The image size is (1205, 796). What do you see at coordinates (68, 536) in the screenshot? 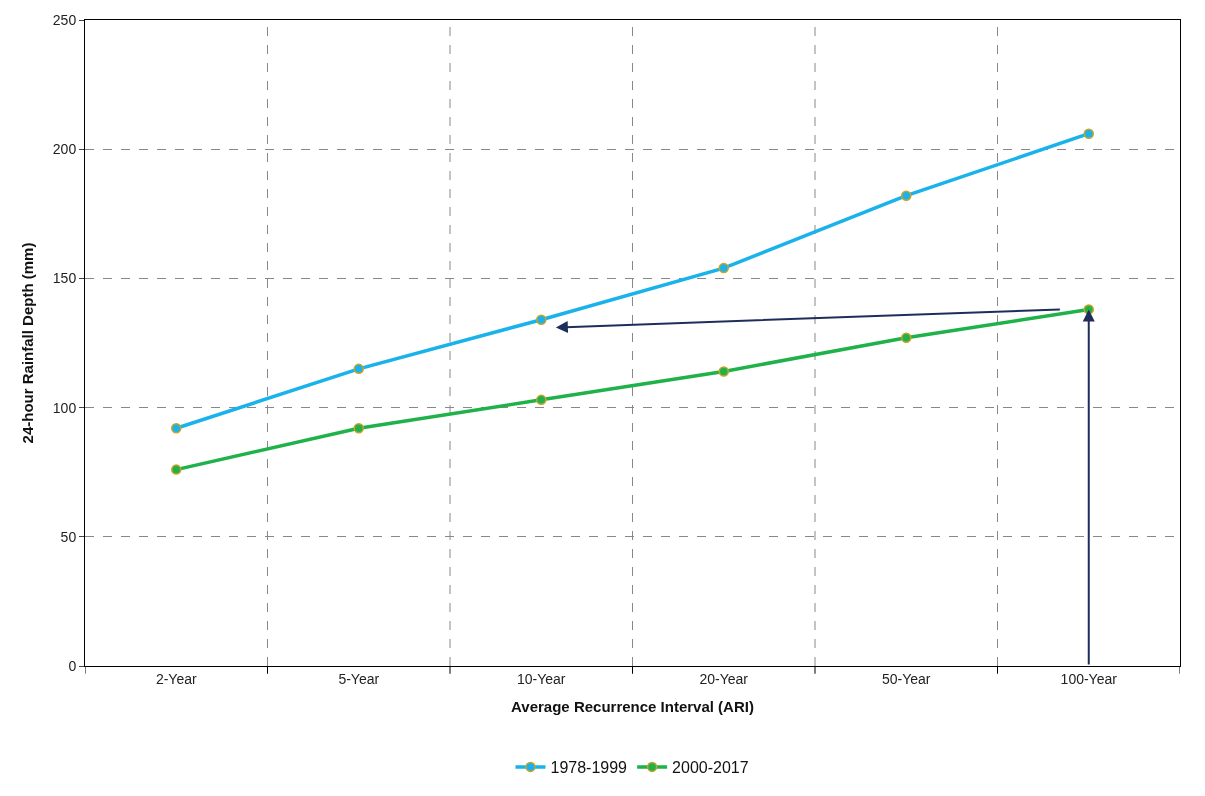
I see `y-tick-label: 50` at bounding box center [68, 536].